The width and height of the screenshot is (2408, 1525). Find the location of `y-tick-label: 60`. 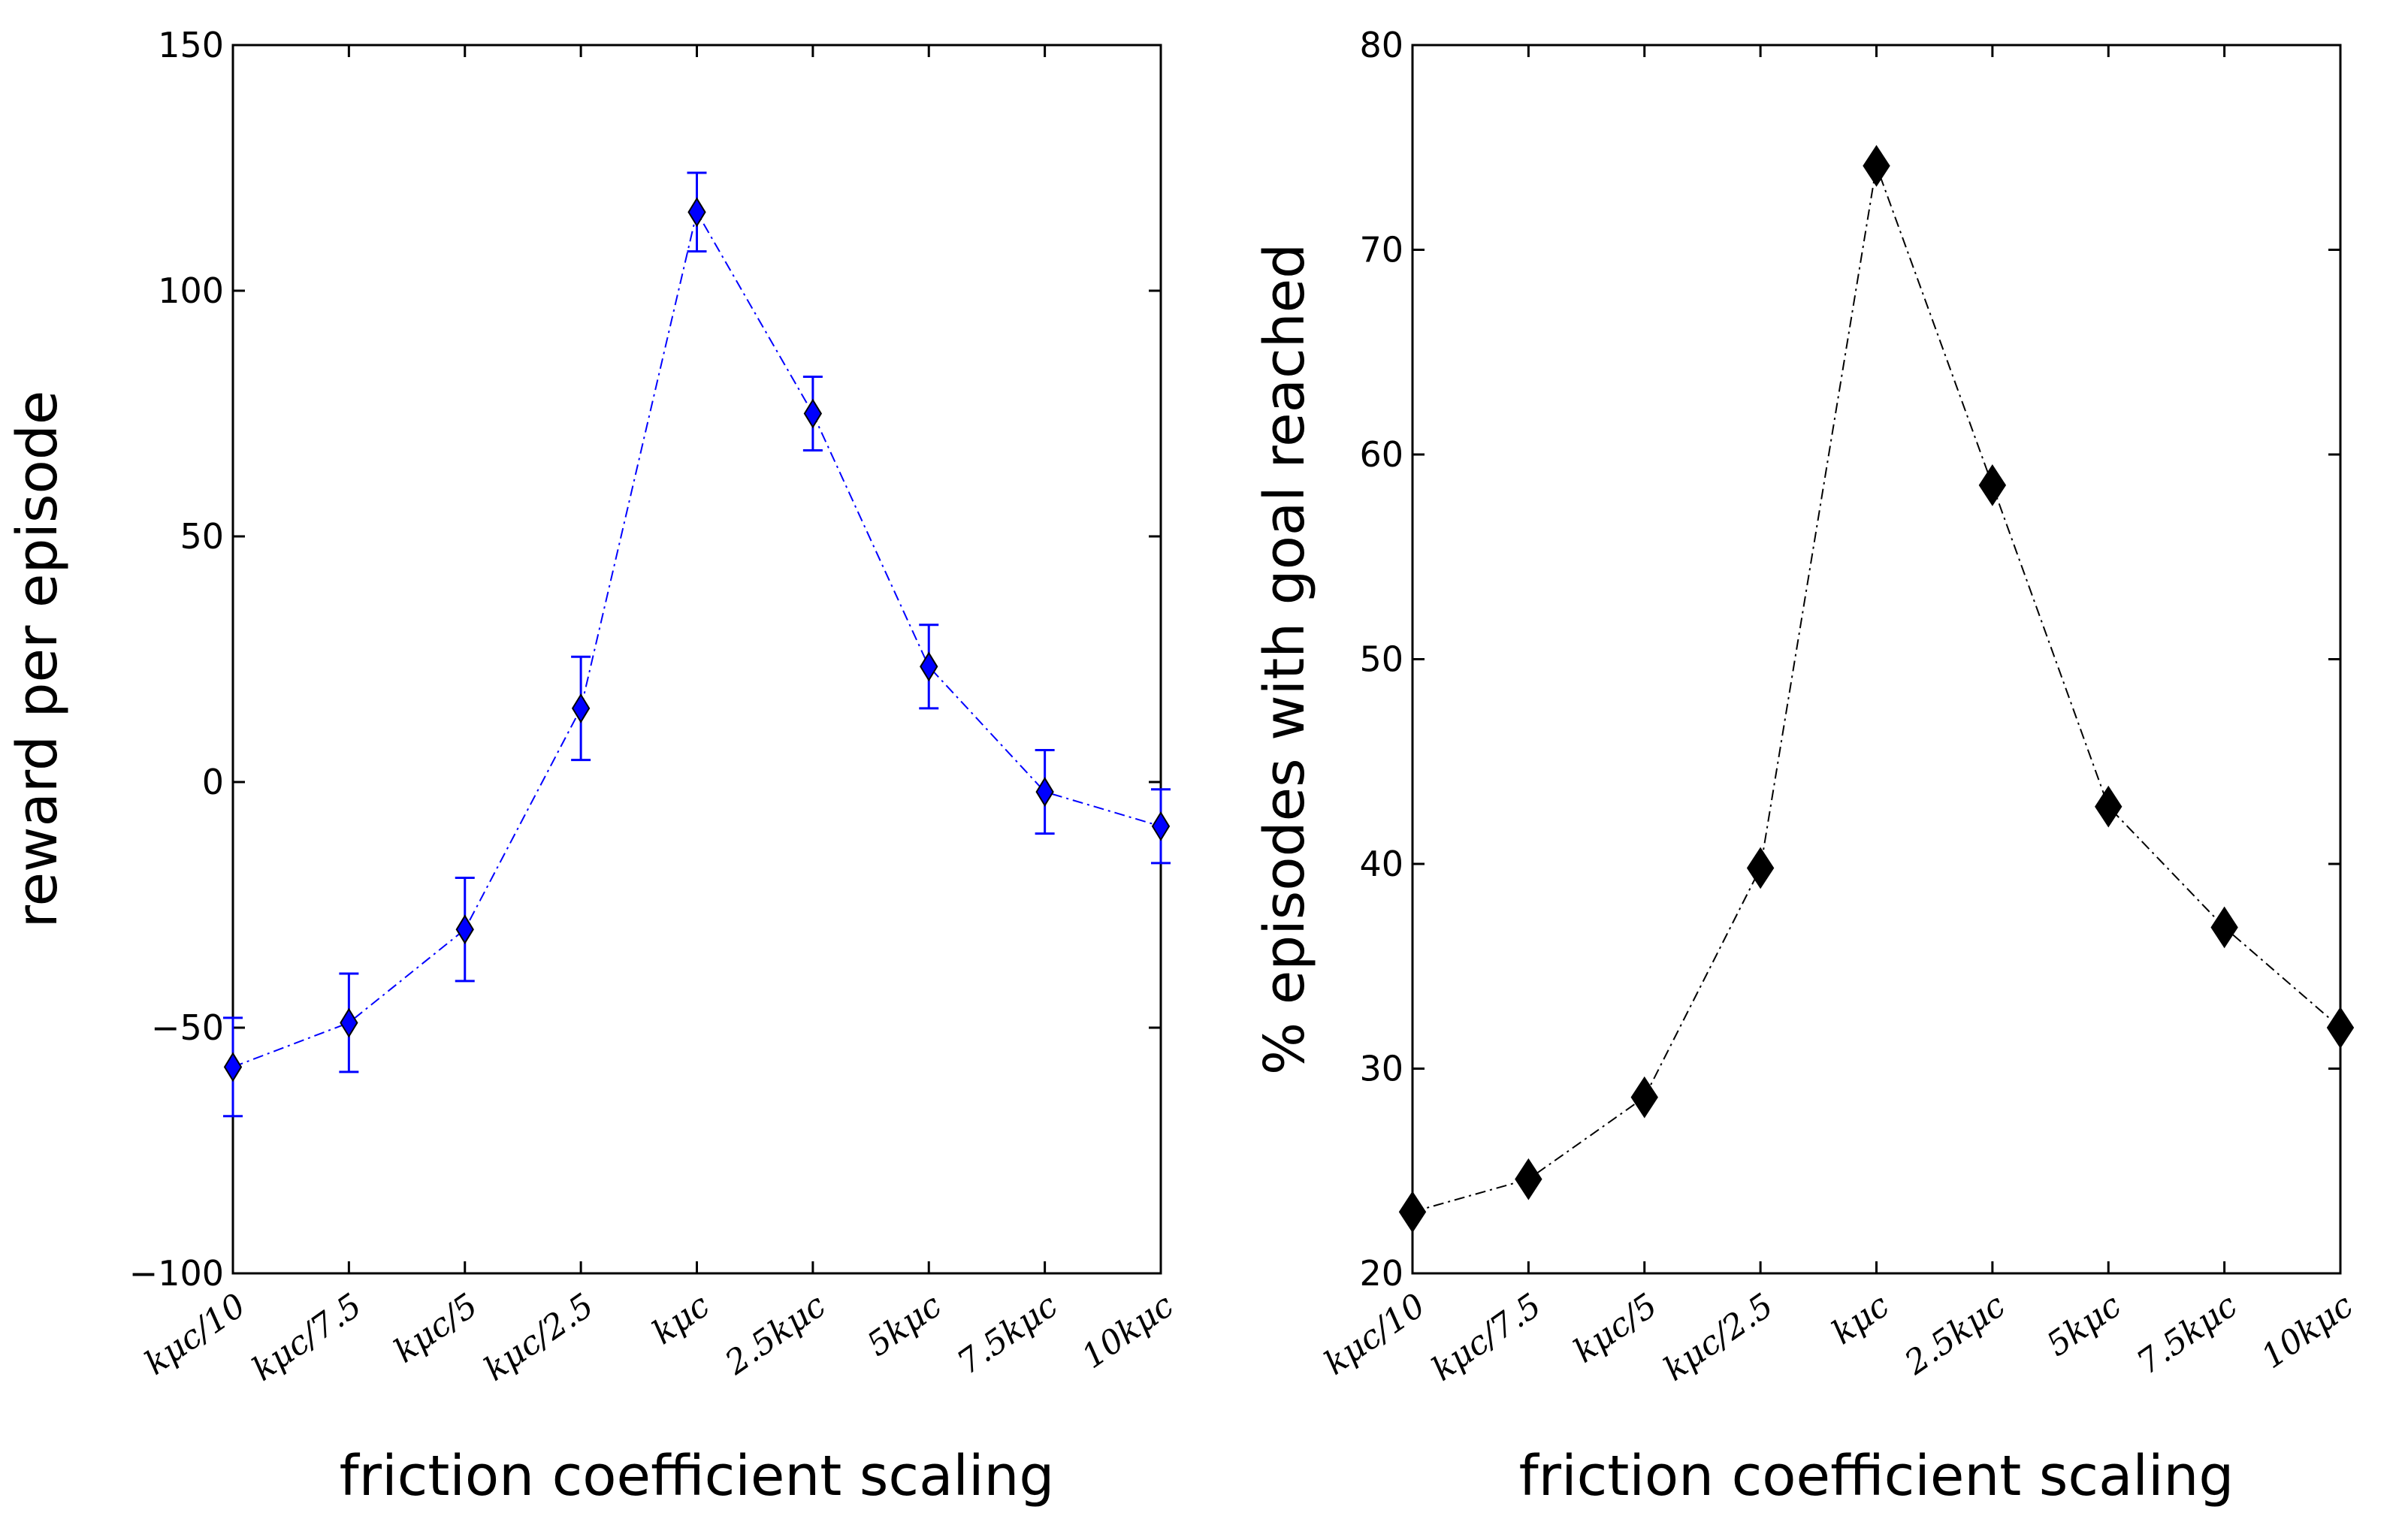

y-tick-label: 60 is located at coordinates (1381, 455).